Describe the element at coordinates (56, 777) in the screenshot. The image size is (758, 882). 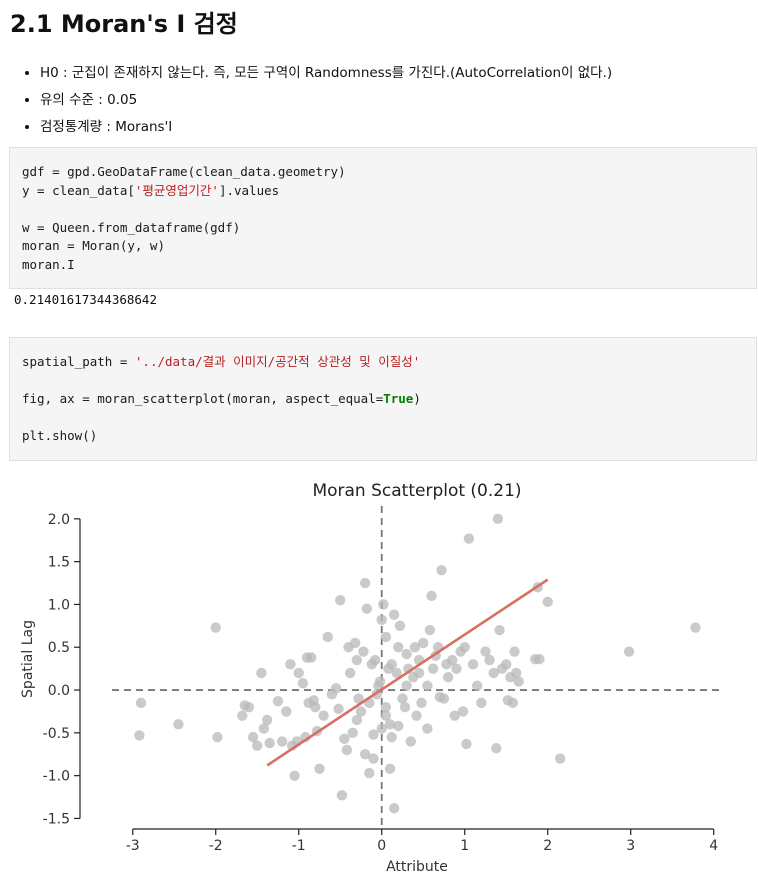
I see `y-tick-label: -1.0` at that location.